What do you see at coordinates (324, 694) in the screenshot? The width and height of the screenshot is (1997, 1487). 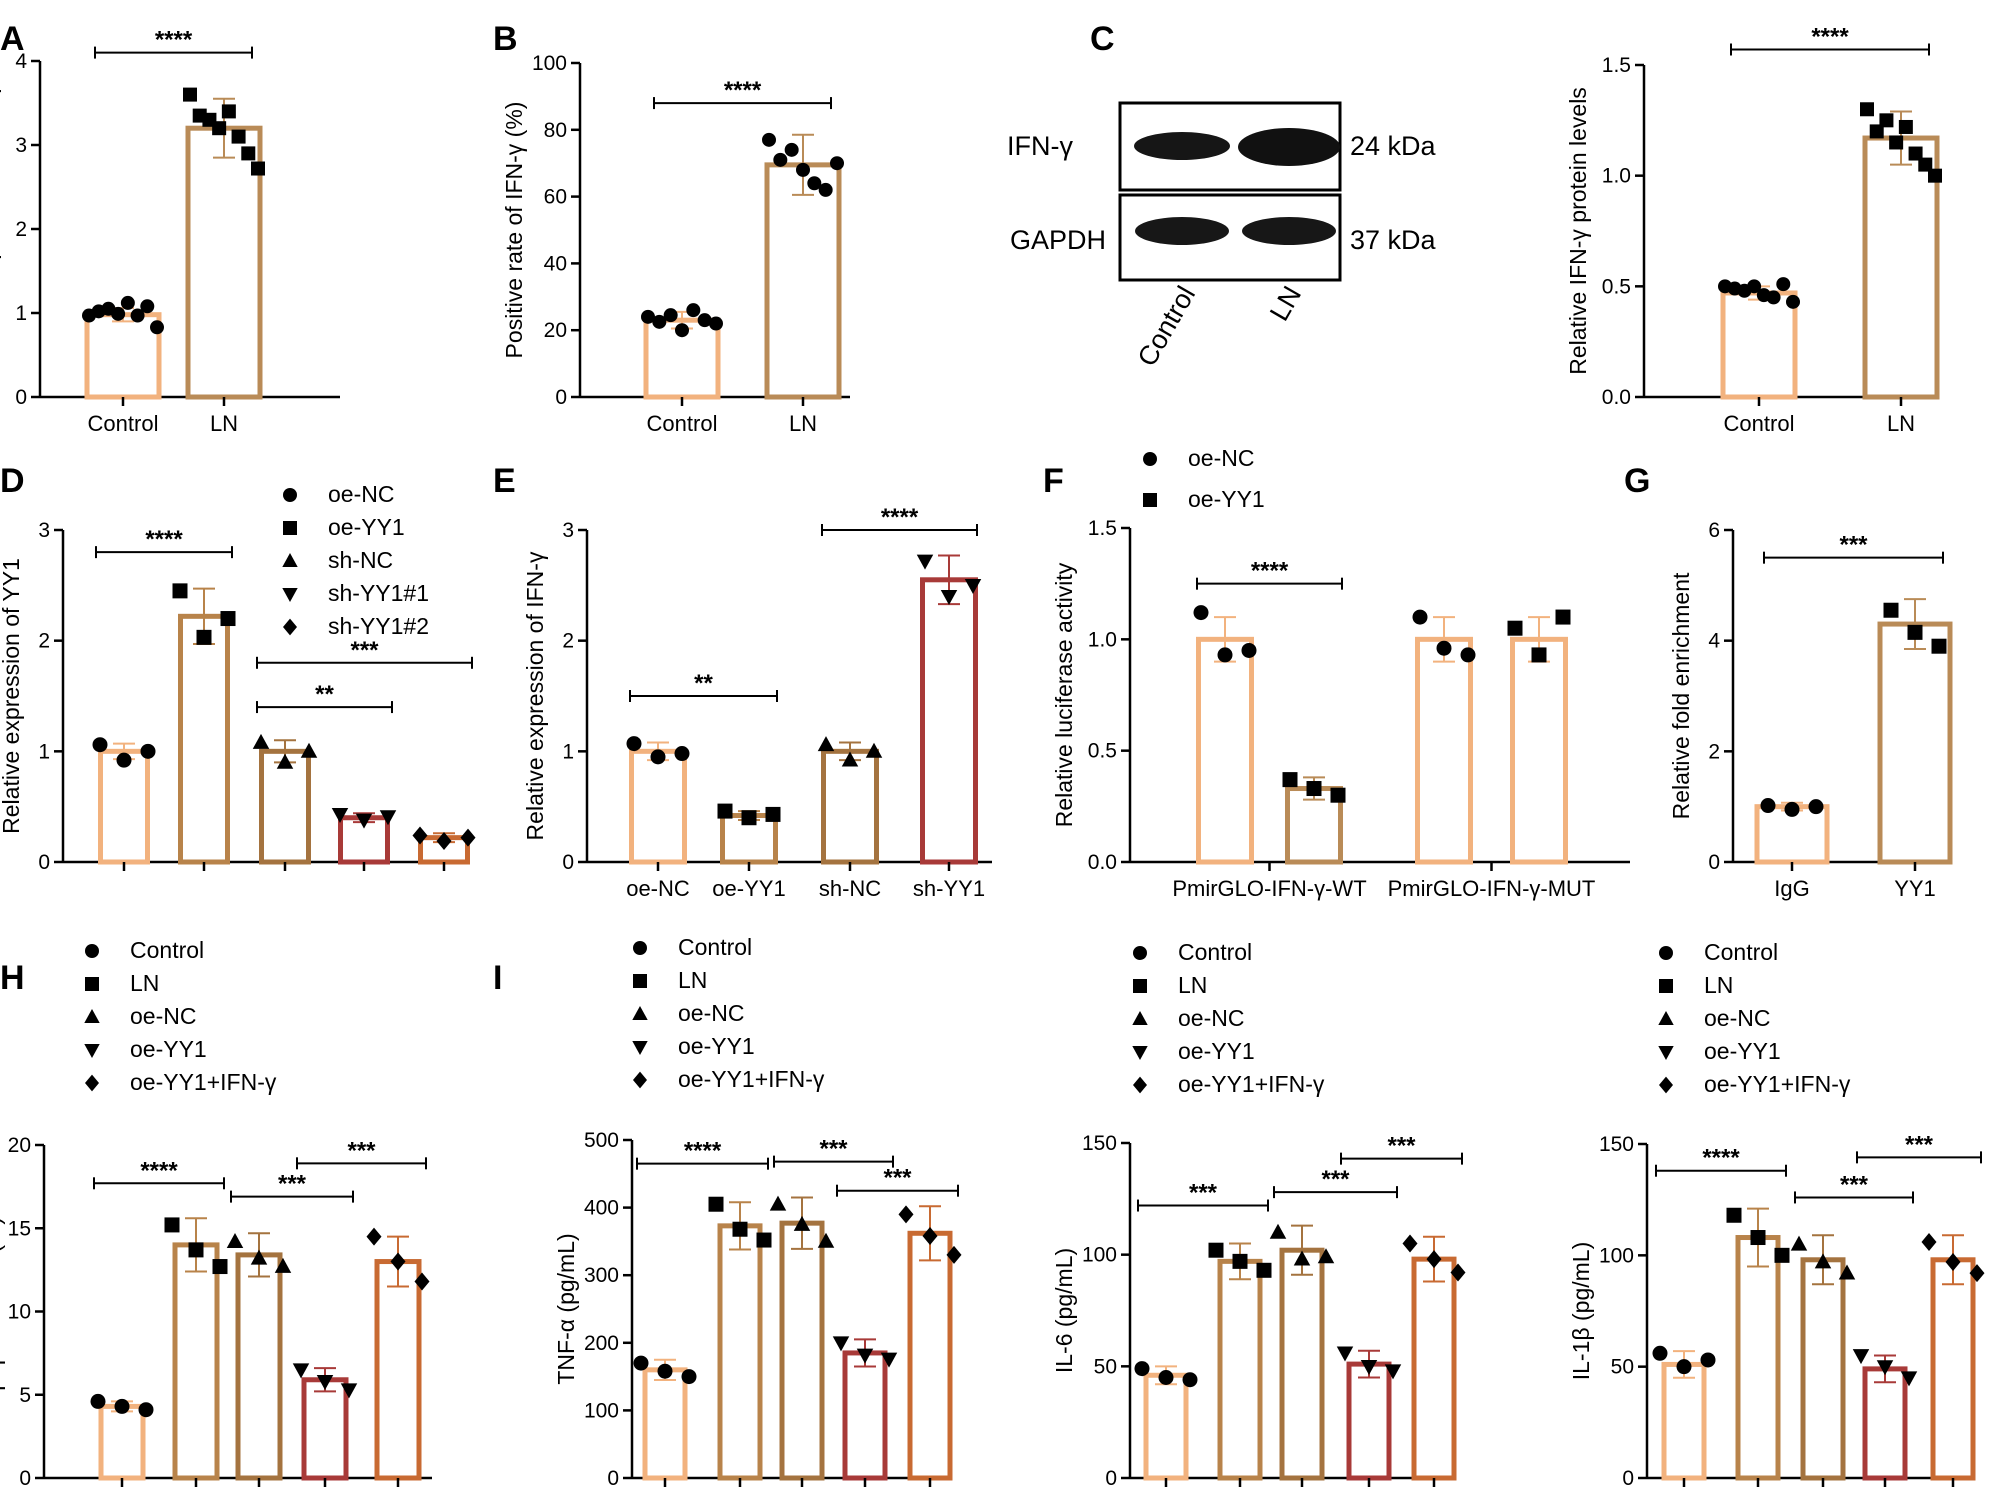 I see `significance-label: **` at bounding box center [324, 694].